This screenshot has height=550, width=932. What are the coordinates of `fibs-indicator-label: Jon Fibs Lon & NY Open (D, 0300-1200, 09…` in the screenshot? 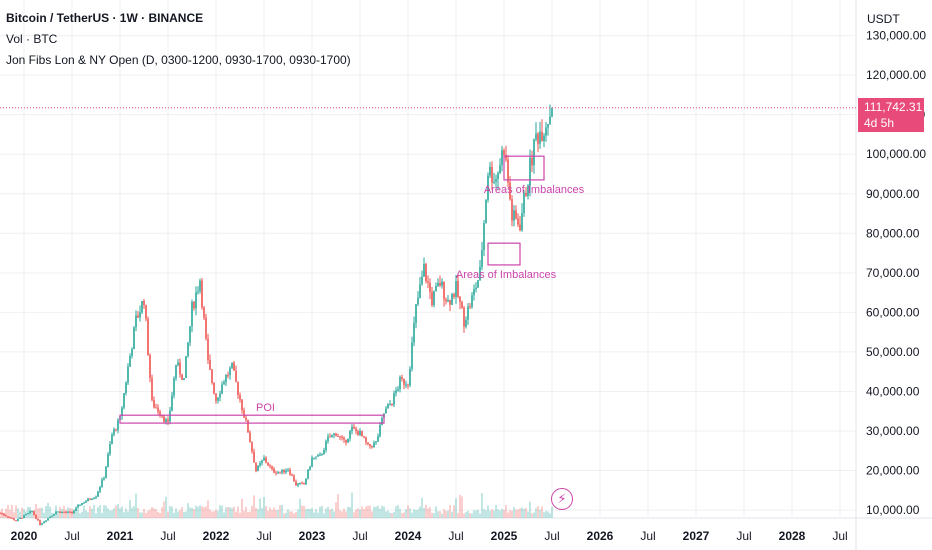 It's located at (178, 60).